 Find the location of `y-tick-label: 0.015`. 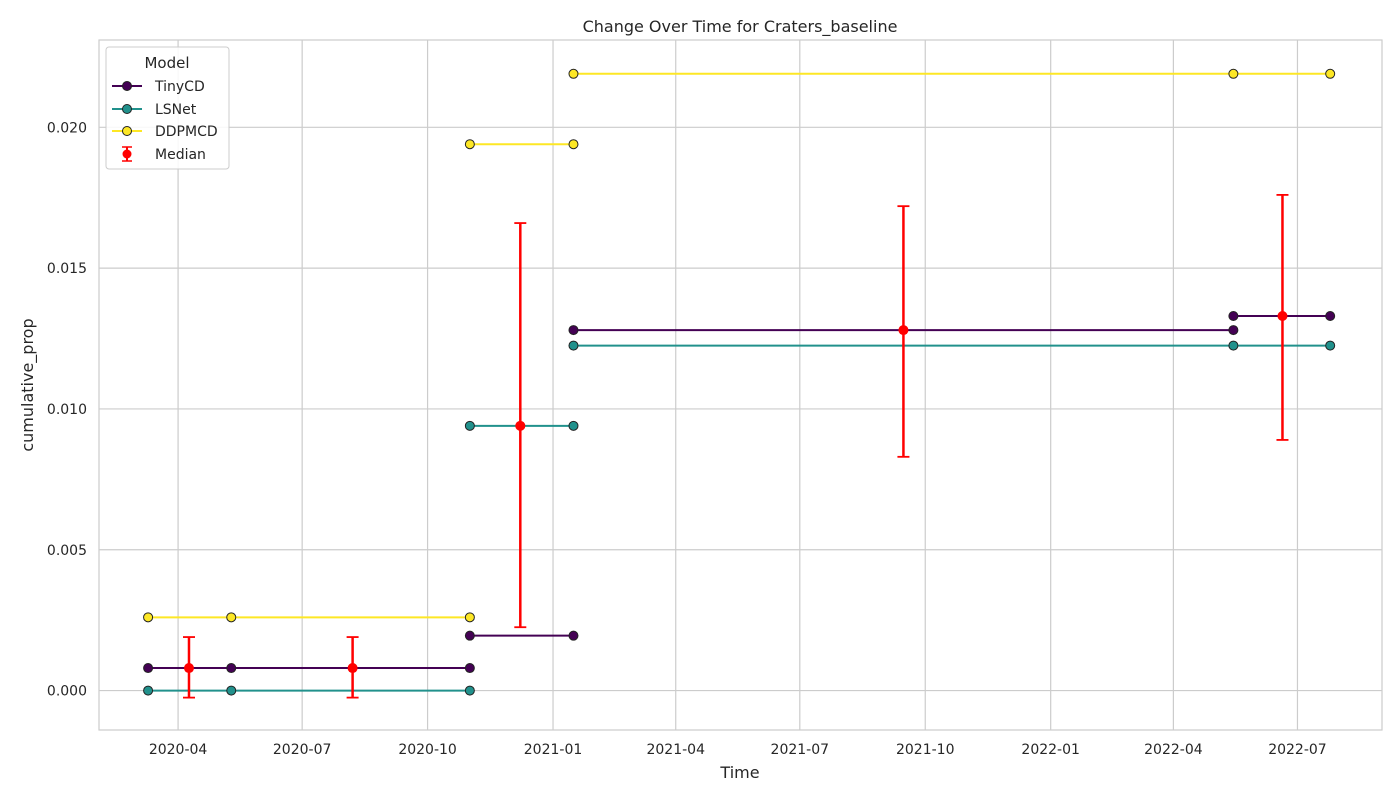

y-tick-label: 0.015 is located at coordinates (67, 269).